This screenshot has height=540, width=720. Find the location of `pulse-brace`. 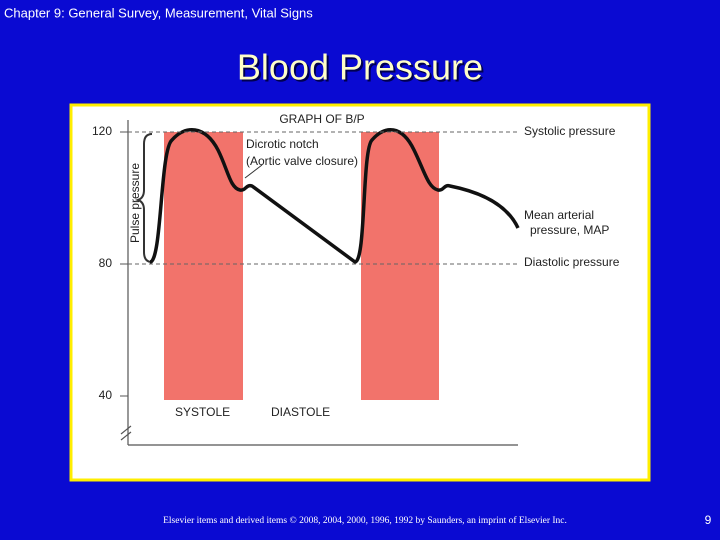

pulse-brace is located at coordinates (143, 198).